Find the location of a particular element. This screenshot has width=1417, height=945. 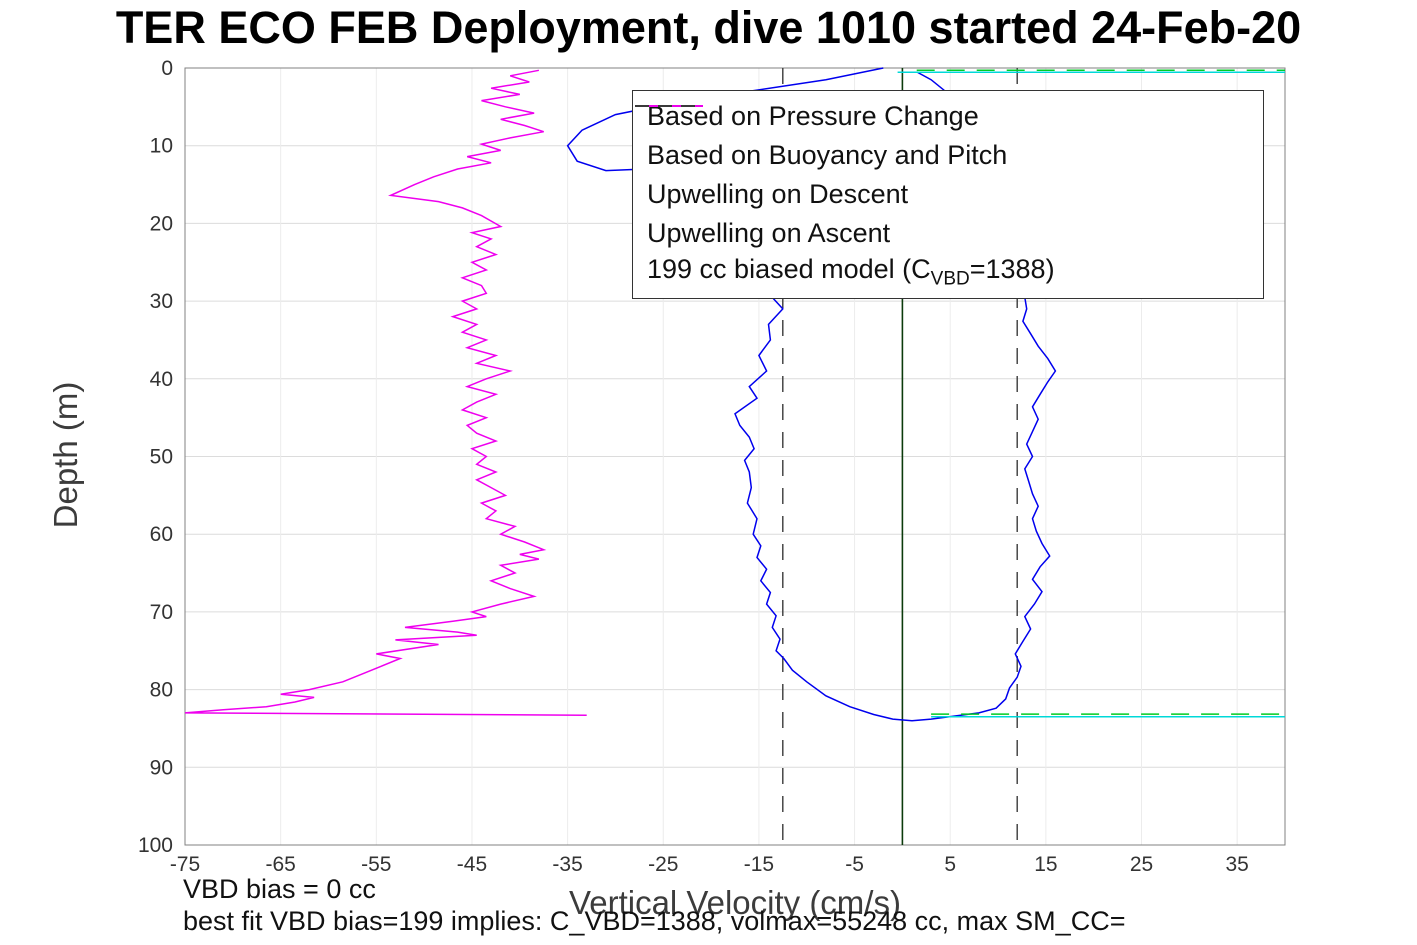

y-tick-label: 20 is located at coordinates (161, 223).